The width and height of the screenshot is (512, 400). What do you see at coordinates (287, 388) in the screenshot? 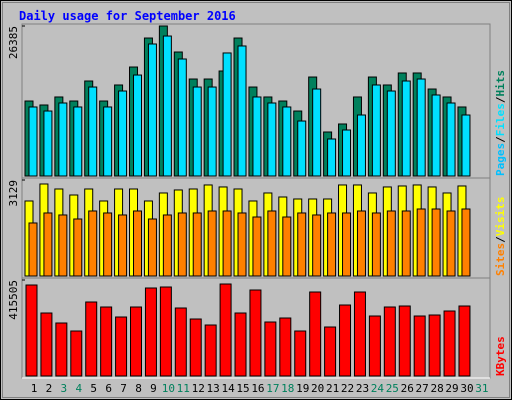
I see `x-tick-label: 18` at bounding box center [287, 388].